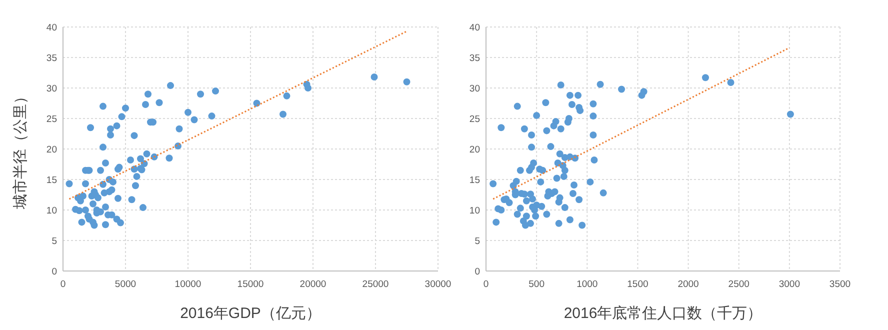 The height and width of the screenshot is (330, 888). Describe the element at coordinates (637, 284) in the screenshot. I see `x-tick-label: 1500` at that location.